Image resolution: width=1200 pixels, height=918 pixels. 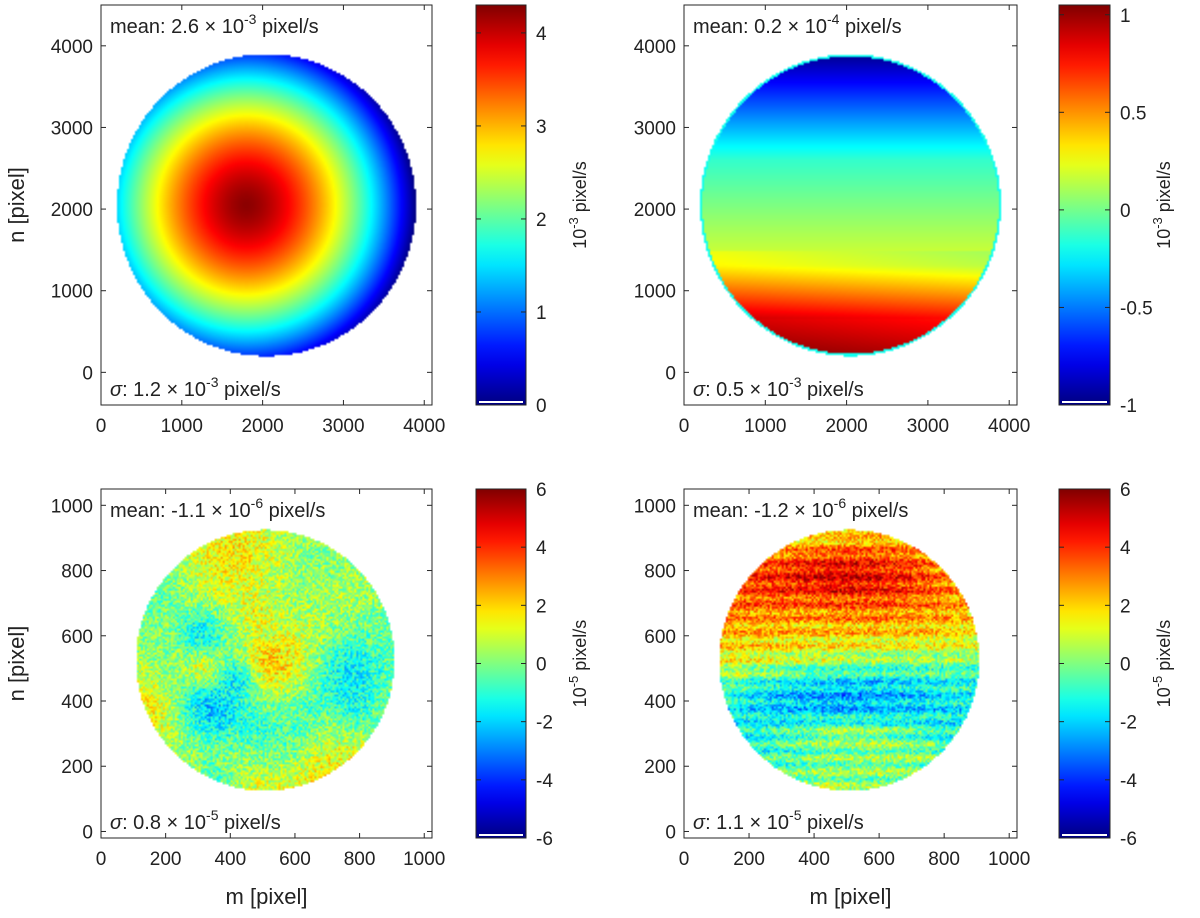 I want to click on colorbar-tick-label: 0.5, so click(x=1133, y=113).